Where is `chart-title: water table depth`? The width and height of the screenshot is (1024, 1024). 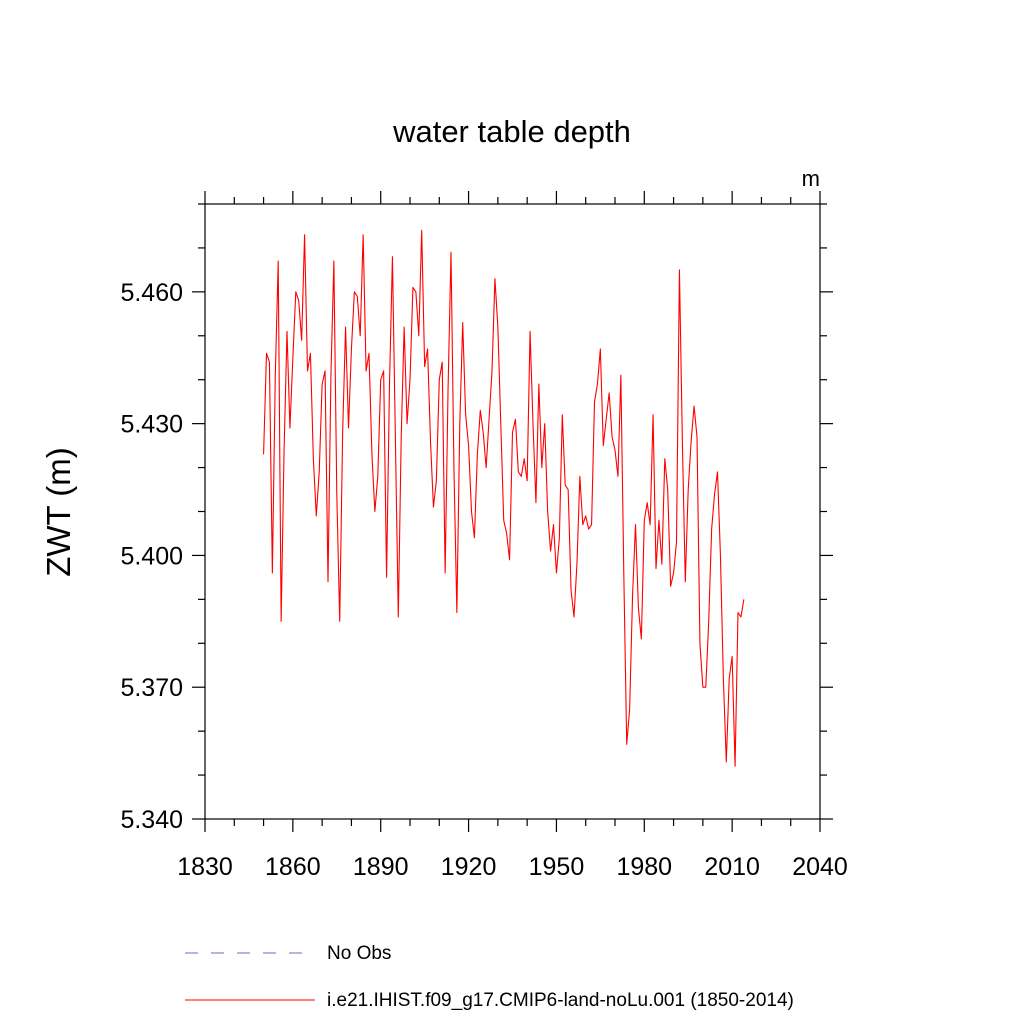
chart-title: water table depth is located at coordinates (511, 131).